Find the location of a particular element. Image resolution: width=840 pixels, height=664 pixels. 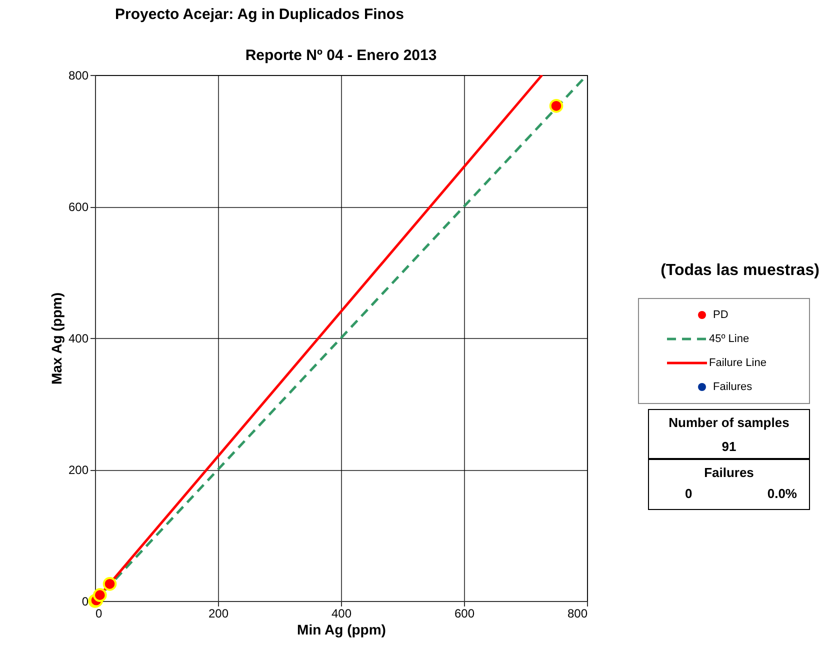

chart-title: Proyecto Acejar: Ag in Duplicados Finos is located at coordinates (259, 14).